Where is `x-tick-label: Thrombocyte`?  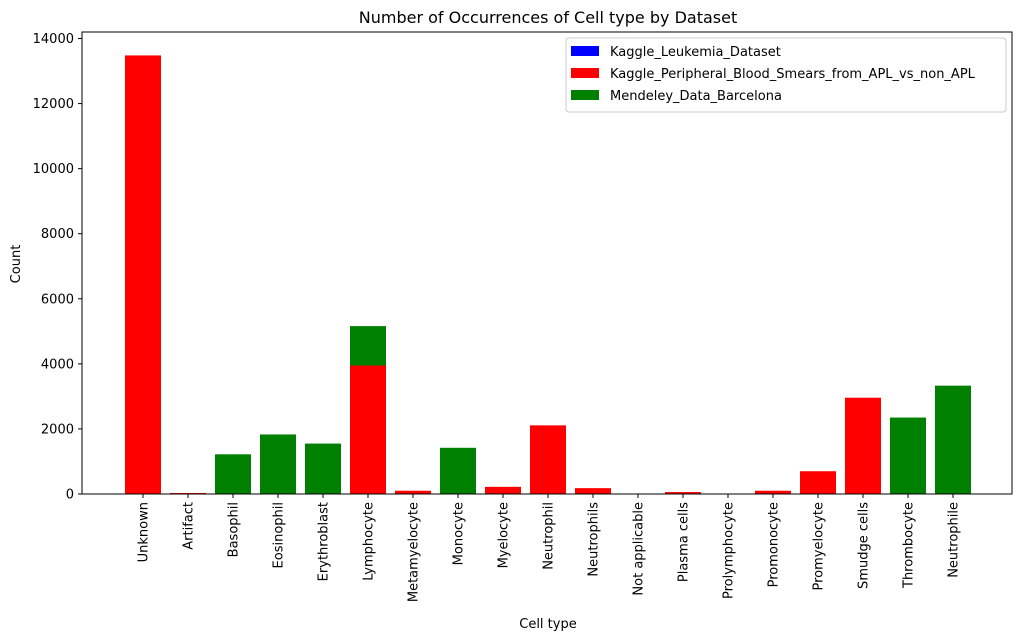 x-tick-label: Thrombocyte is located at coordinates (909, 545).